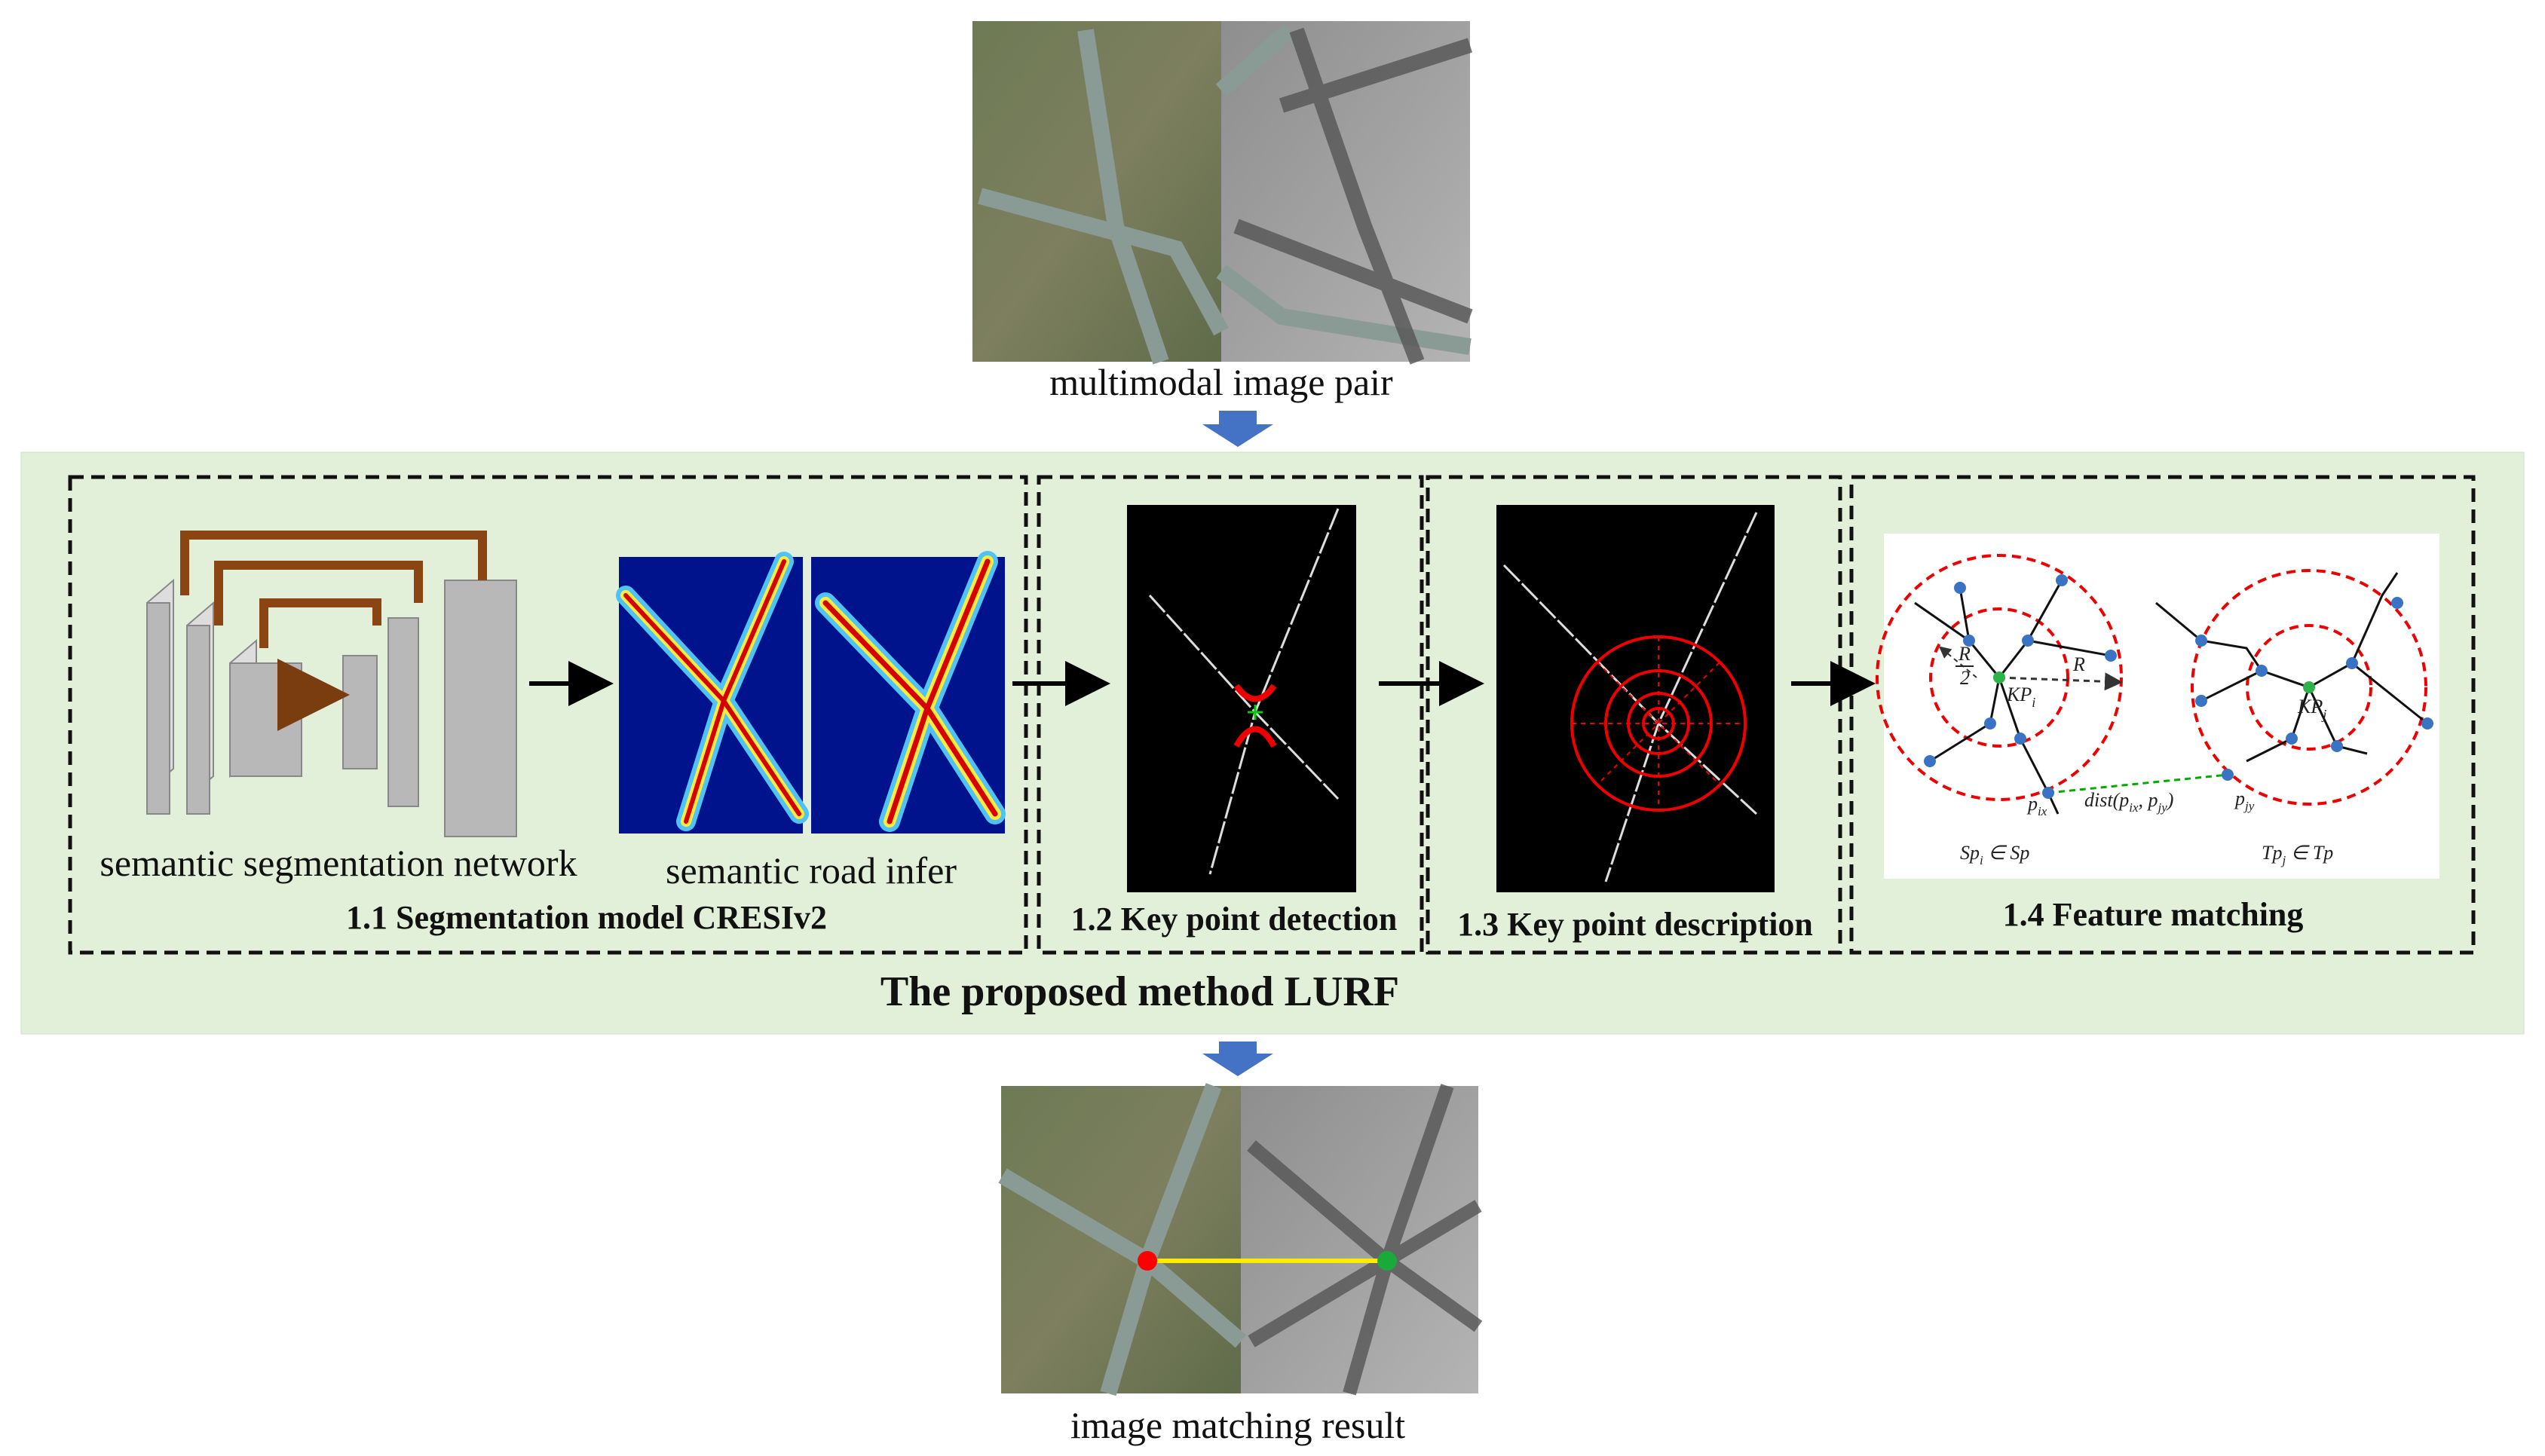 This screenshot has height=1456, width=2545. I want to click on label: pjy, so click(2244, 800).